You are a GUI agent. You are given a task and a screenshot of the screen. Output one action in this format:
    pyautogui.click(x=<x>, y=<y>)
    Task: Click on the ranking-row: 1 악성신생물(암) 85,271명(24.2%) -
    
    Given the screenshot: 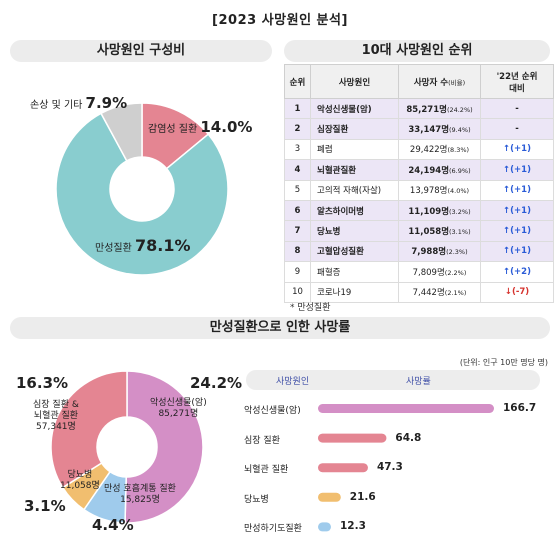 What is the action you would take?
    pyautogui.click(x=419, y=108)
    